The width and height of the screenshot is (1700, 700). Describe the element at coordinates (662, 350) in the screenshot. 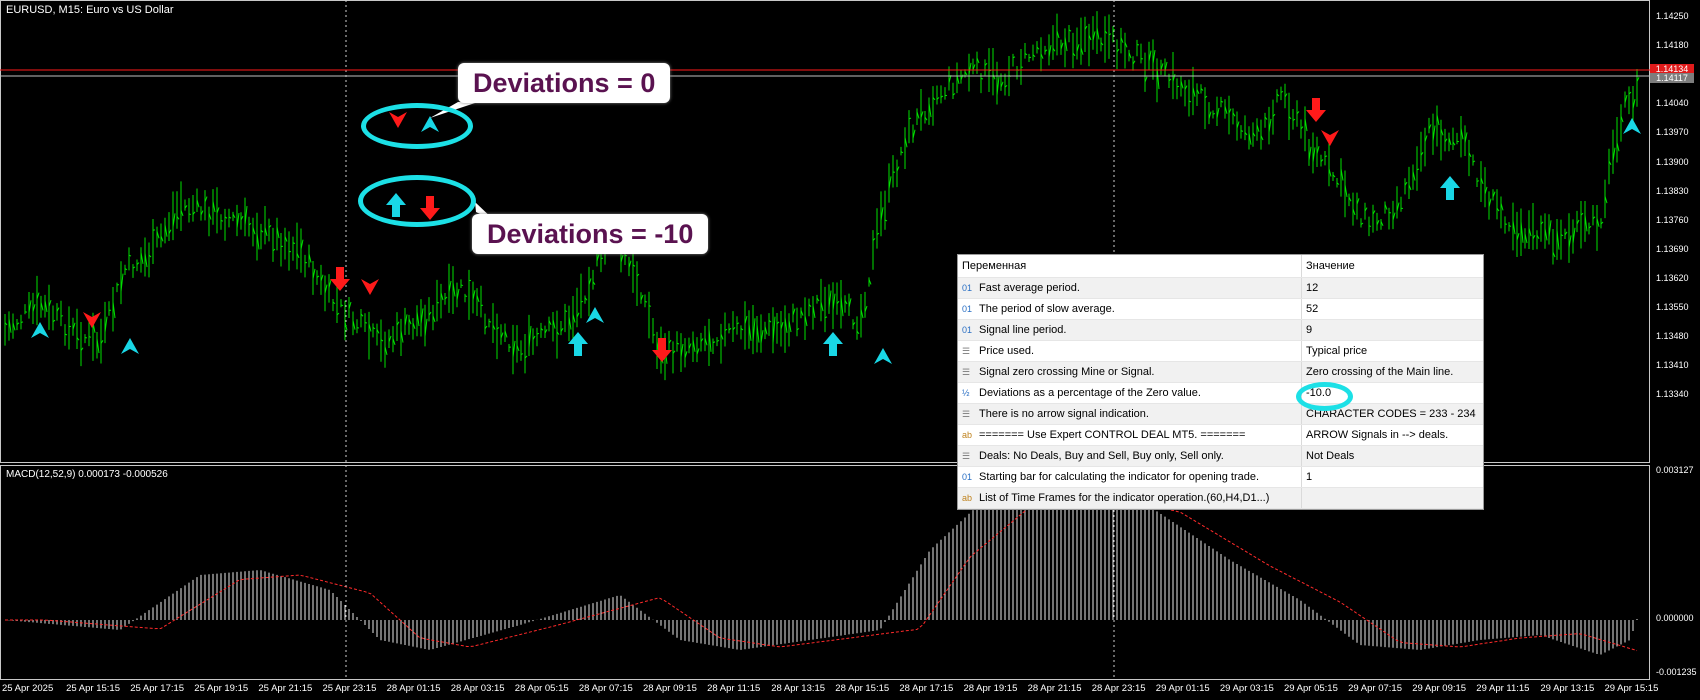

I see `sell-arrow-icon` at that location.